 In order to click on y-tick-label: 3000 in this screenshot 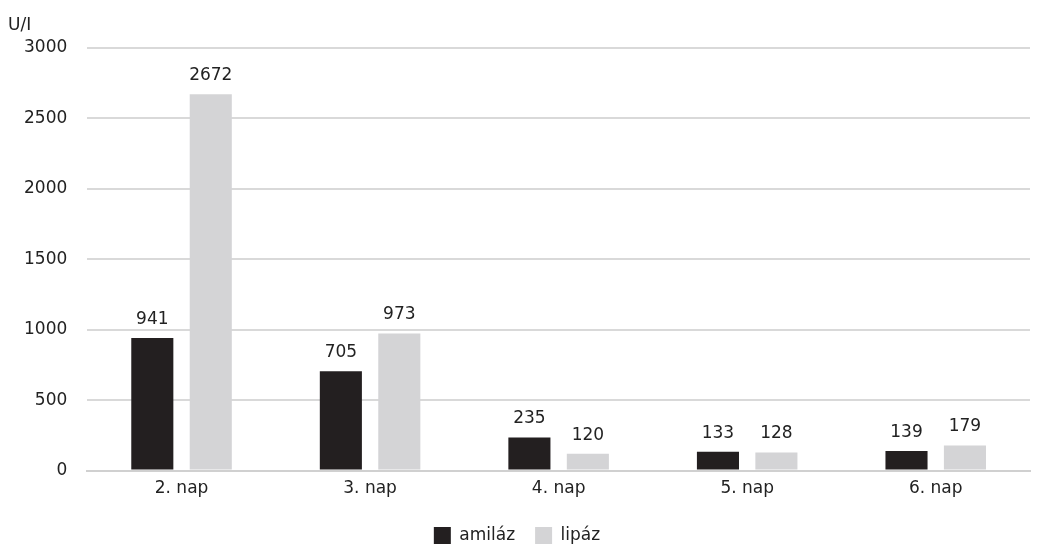, I will do `click(46, 46)`.